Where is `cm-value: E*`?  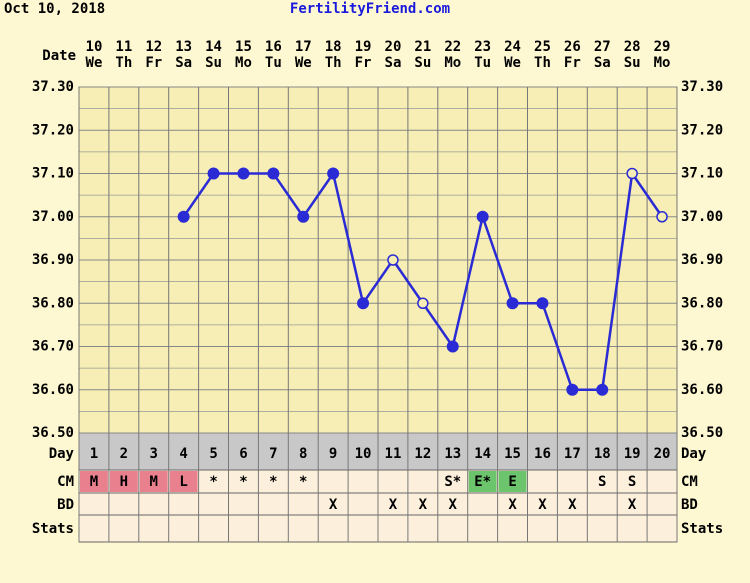 cm-value: E* is located at coordinates (482, 482).